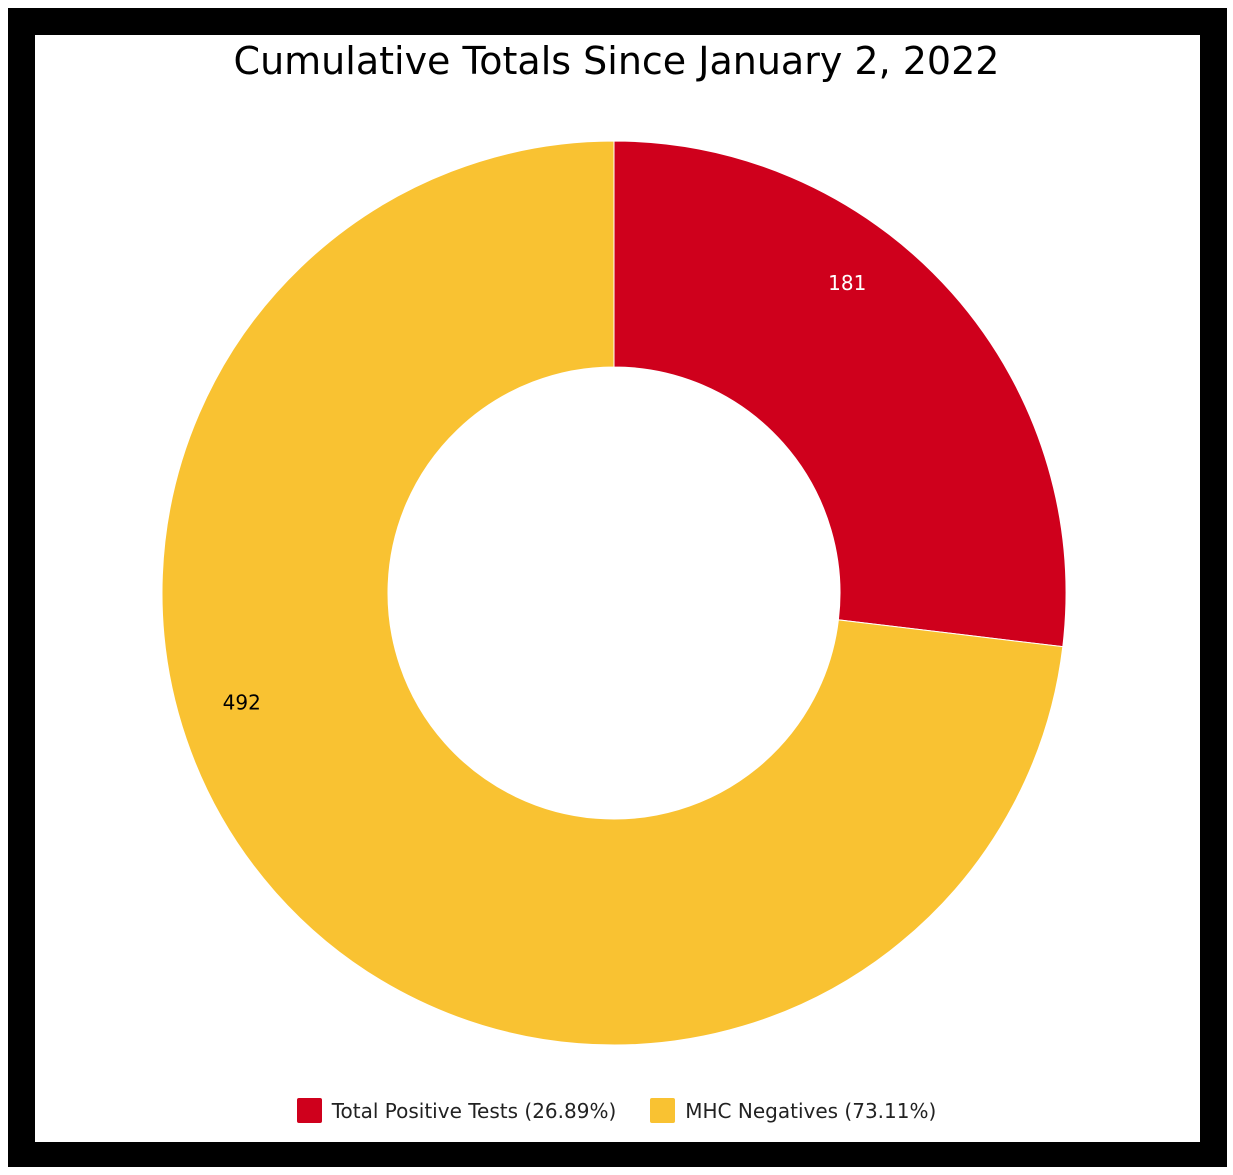  What do you see at coordinates (309, 1110) in the screenshot?
I see `legend-swatch-positive` at bounding box center [309, 1110].